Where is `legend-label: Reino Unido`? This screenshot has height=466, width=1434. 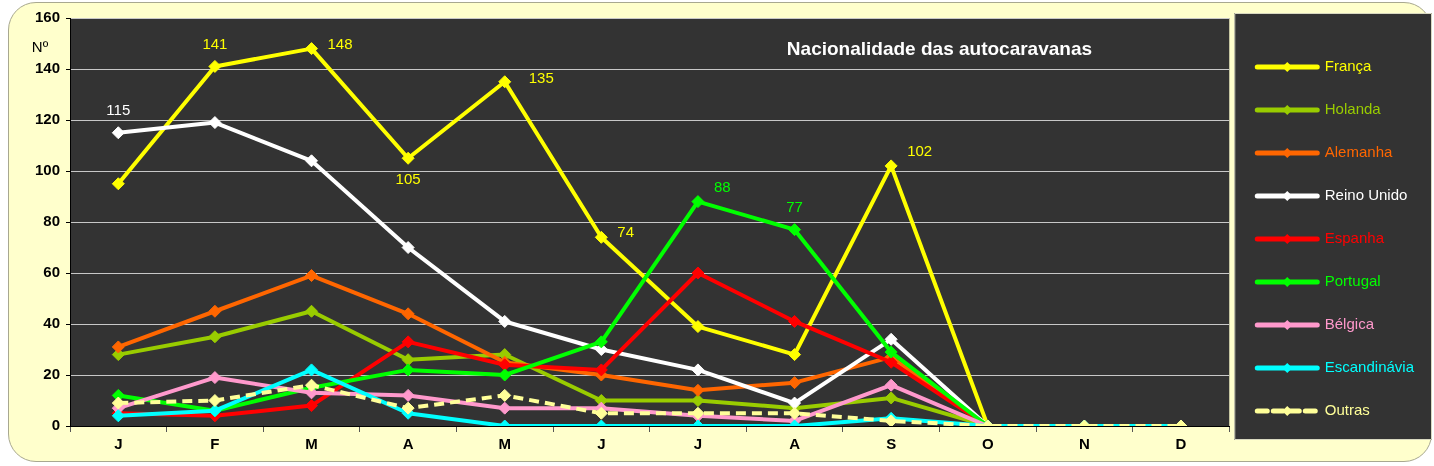 legend-label: Reino Unido is located at coordinates (1366, 195).